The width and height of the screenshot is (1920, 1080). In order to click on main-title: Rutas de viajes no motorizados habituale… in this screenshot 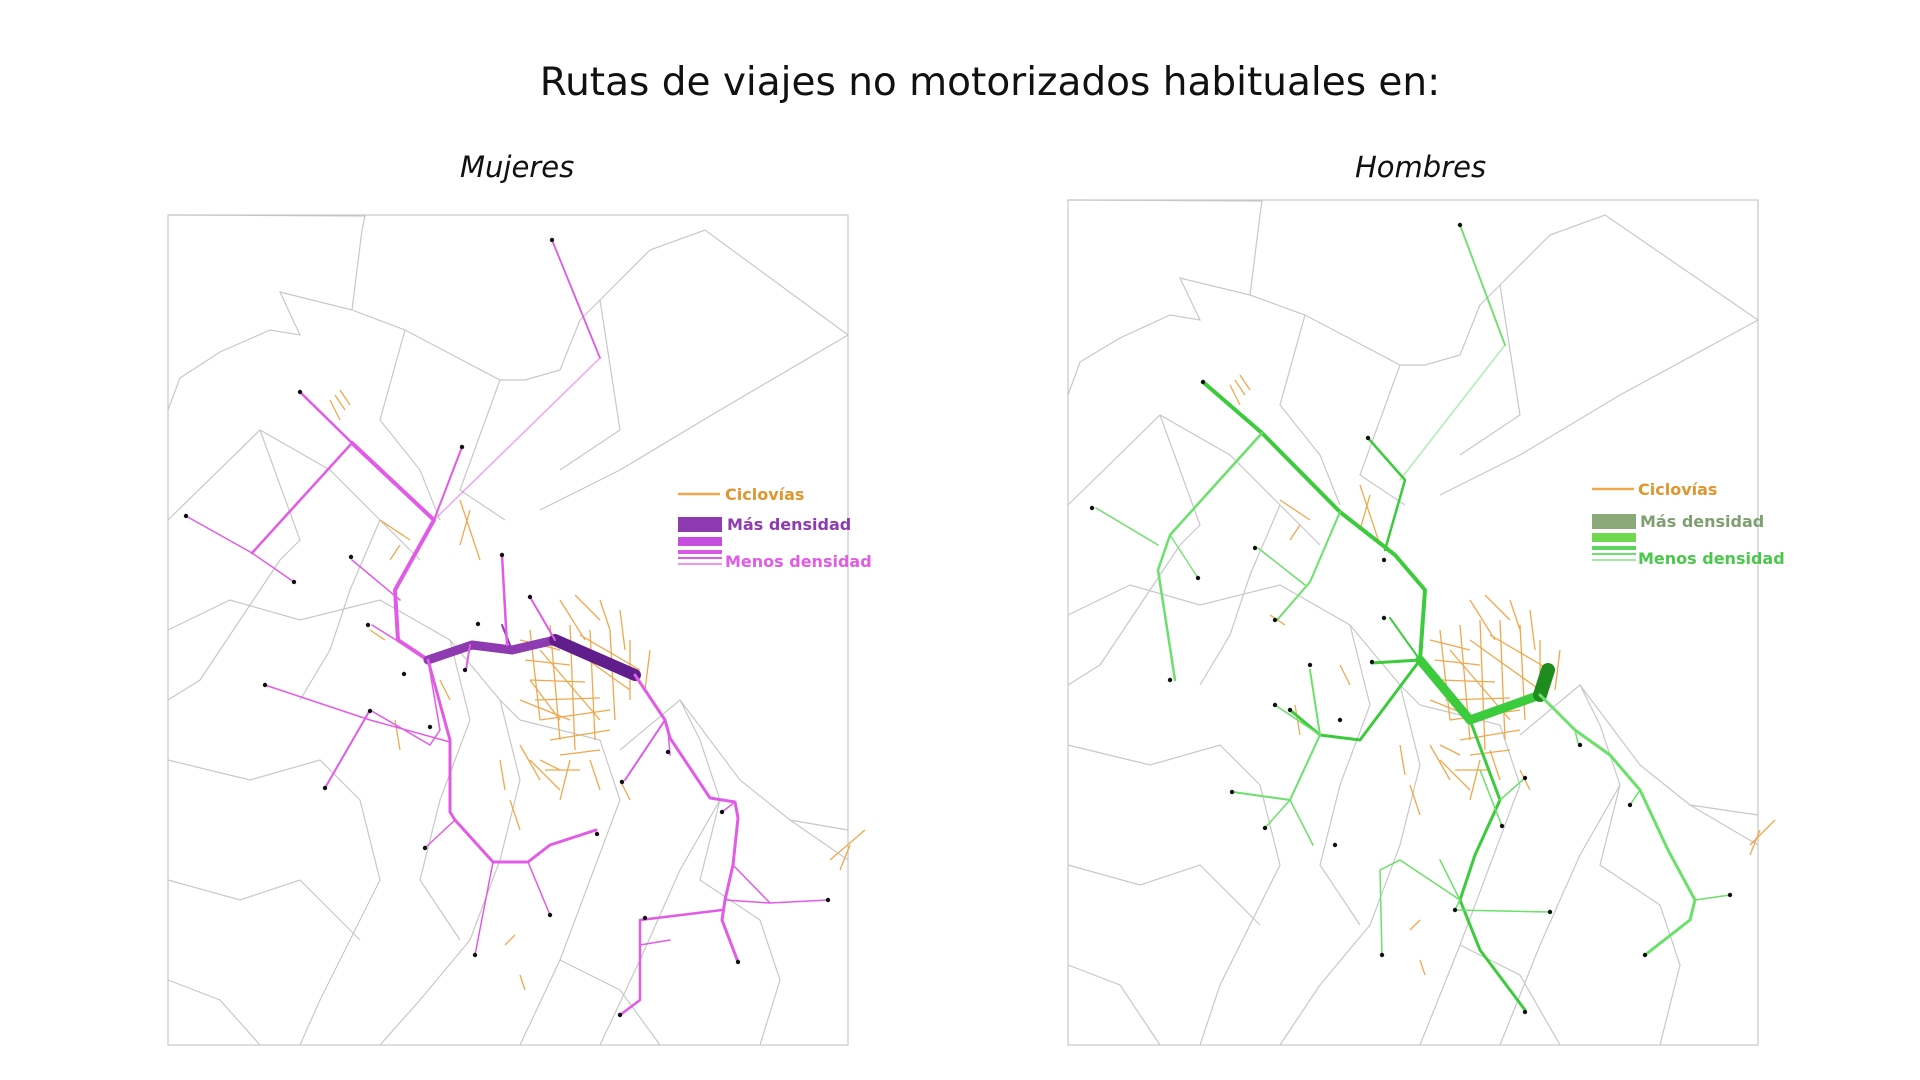, I will do `click(990, 82)`.